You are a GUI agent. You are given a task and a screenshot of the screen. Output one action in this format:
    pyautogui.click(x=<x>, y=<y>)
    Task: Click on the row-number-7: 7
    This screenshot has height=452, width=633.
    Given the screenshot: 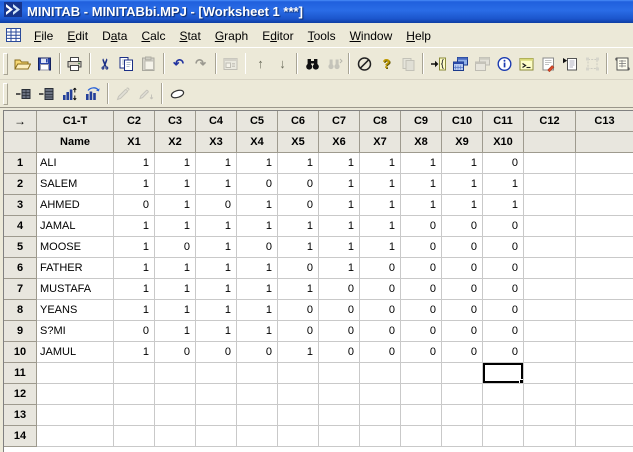 What is the action you would take?
    pyautogui.click(x=20, y=289)
    